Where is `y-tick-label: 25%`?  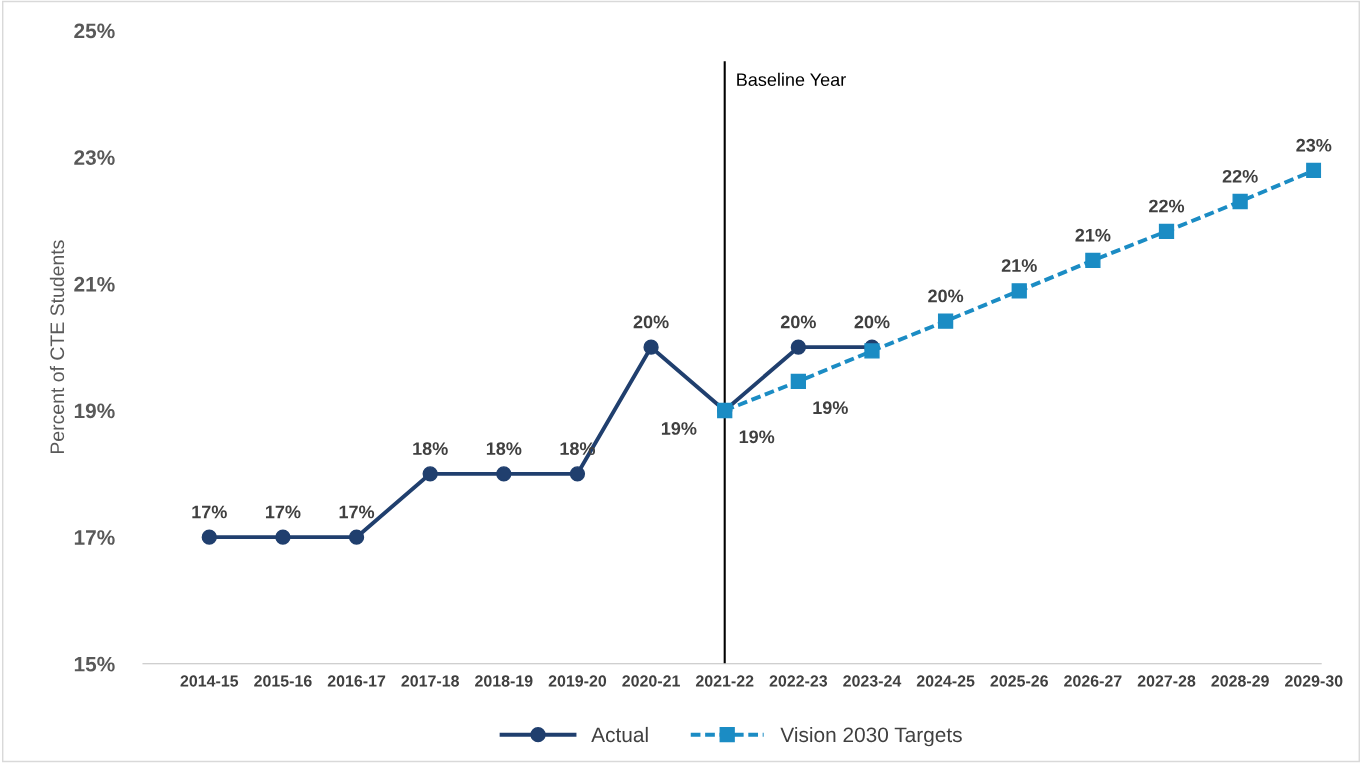
y-tick-label: 25% is located at coordinates (94, 31).